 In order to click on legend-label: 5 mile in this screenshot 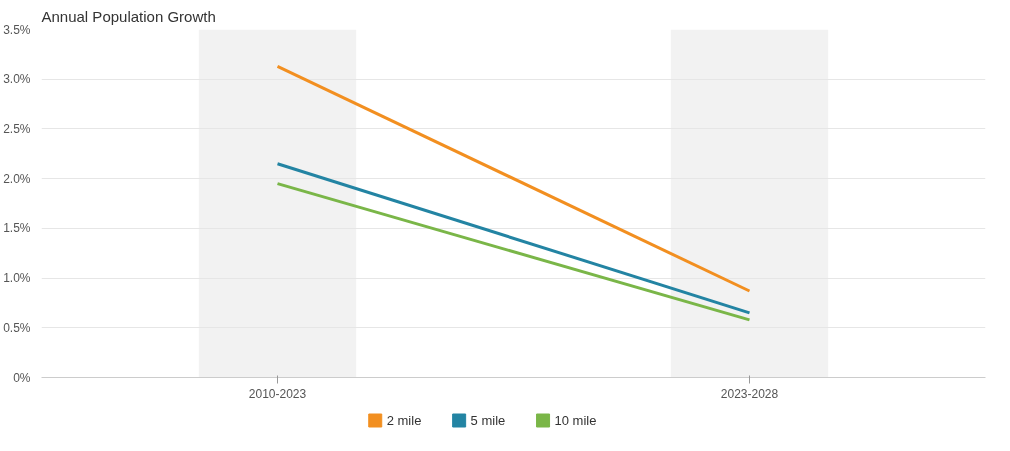, I will do `click(488, 420)`.